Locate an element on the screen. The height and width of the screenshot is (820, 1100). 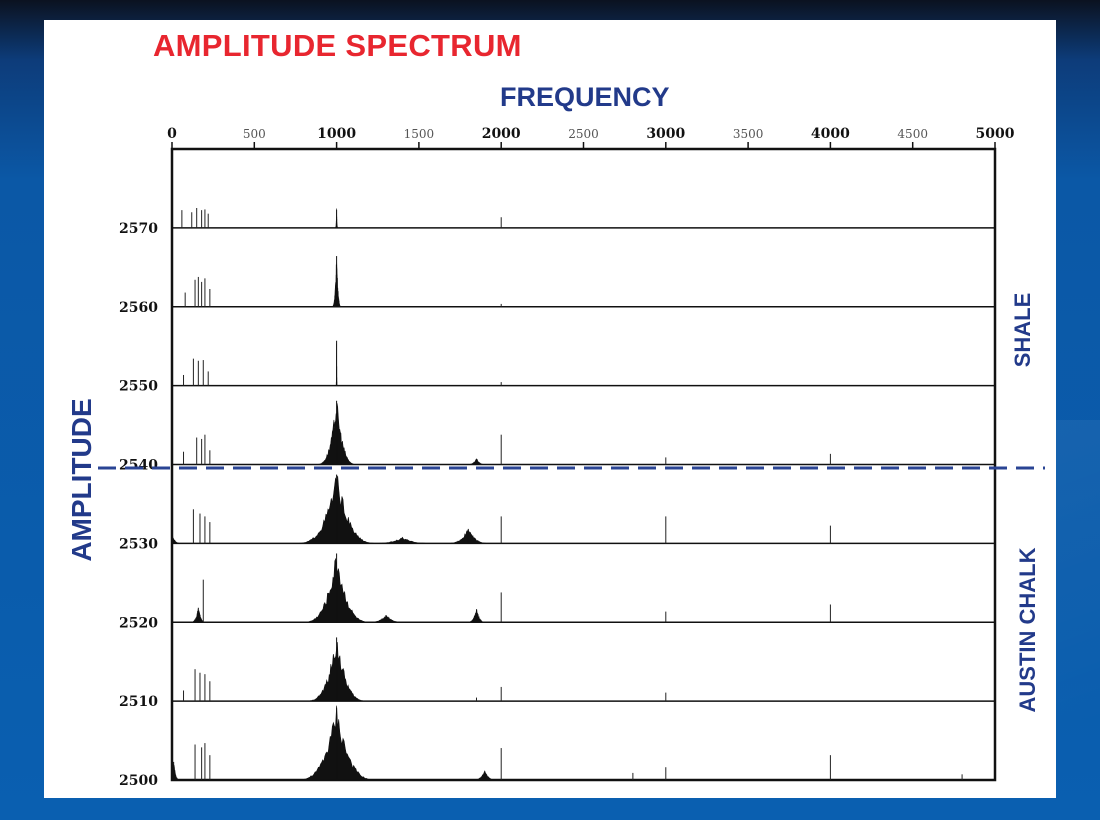
x-axis-label: FREQUENCY is located at coordinates (585, 97).